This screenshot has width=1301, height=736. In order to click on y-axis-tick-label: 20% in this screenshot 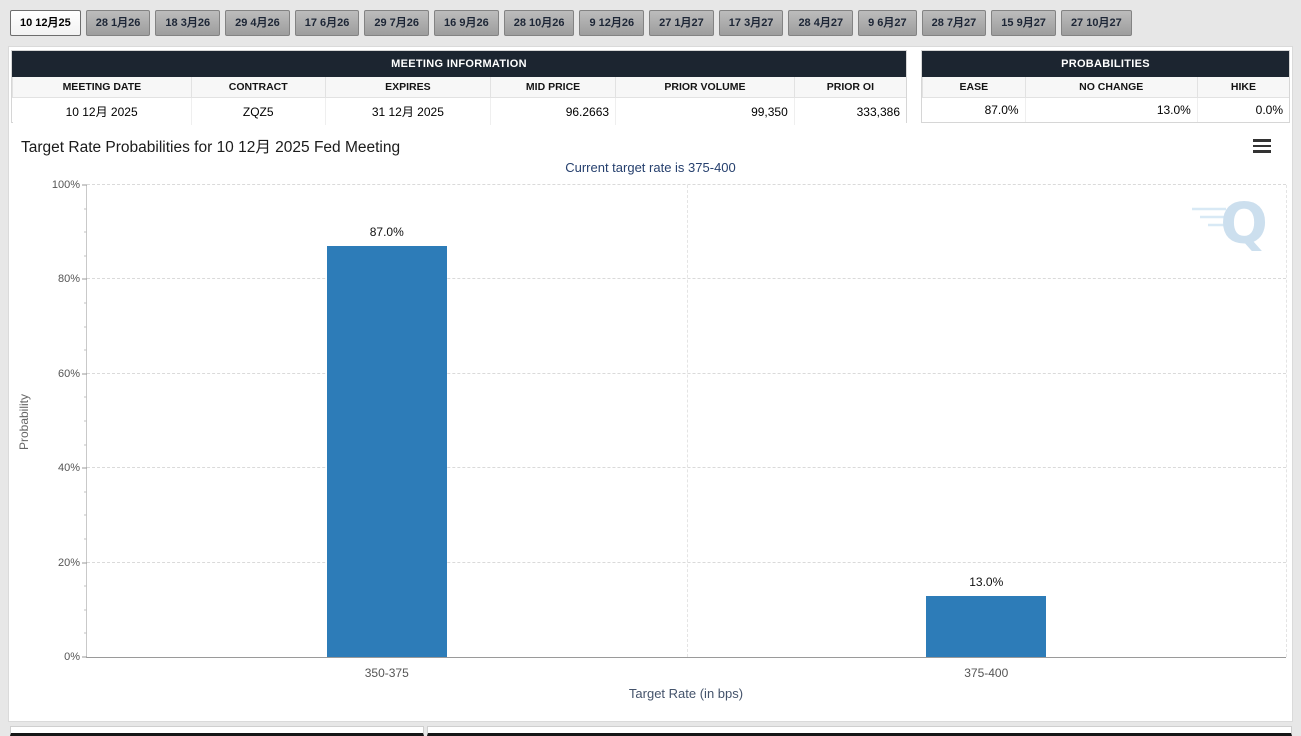, I will do `click(68, 562)`.